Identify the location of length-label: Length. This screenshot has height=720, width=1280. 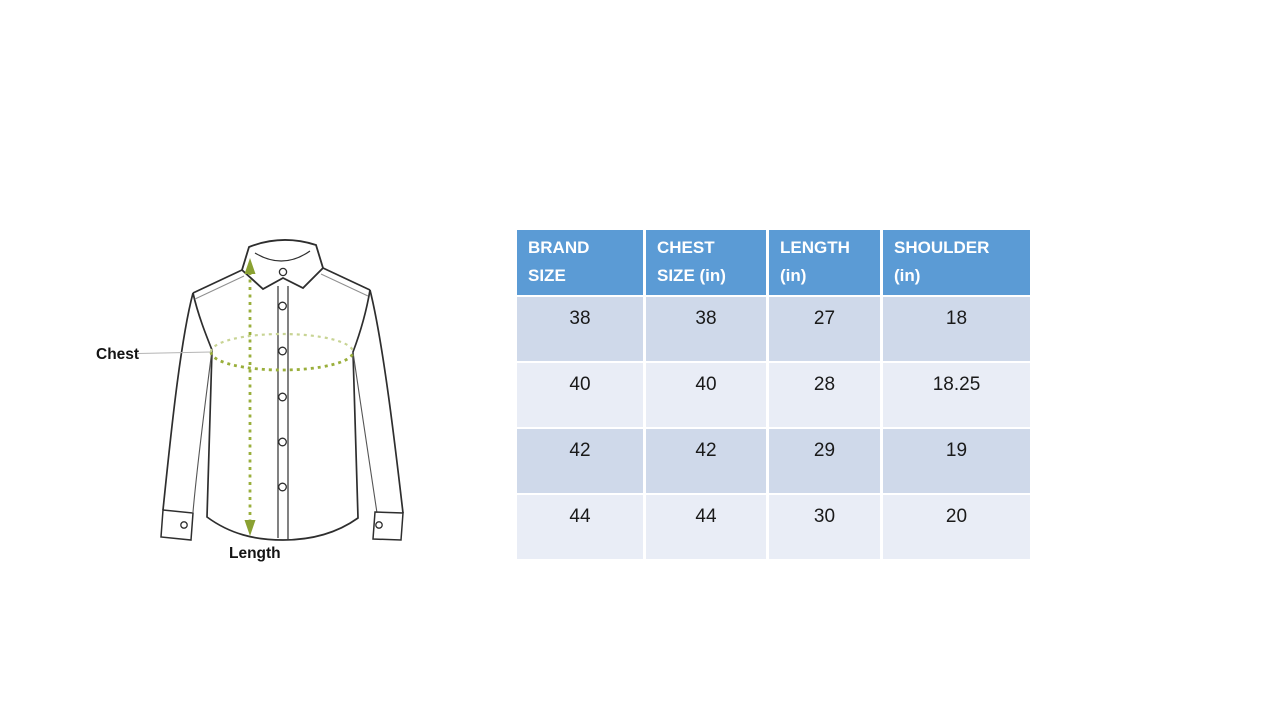
(255, 553).